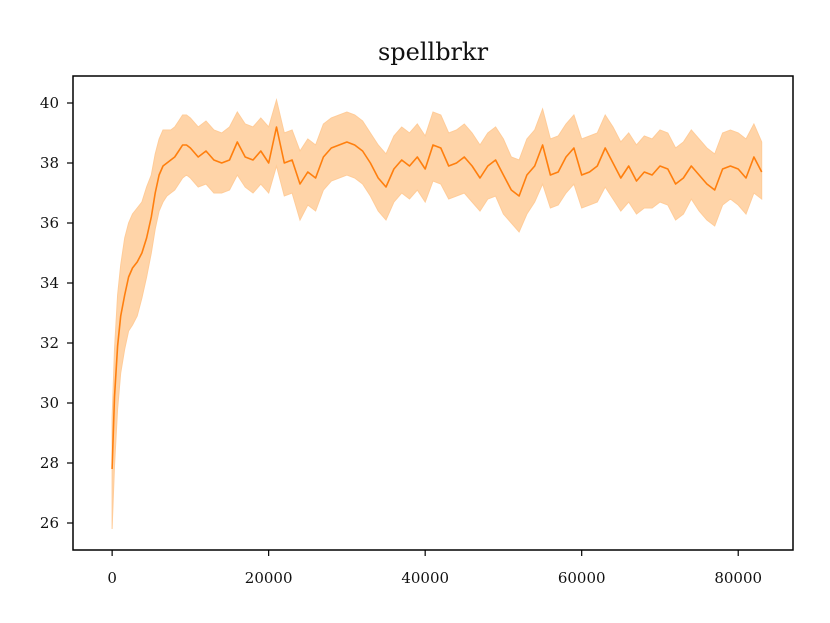  I want to click on x-tick-label: 80000, so click(738, 578).